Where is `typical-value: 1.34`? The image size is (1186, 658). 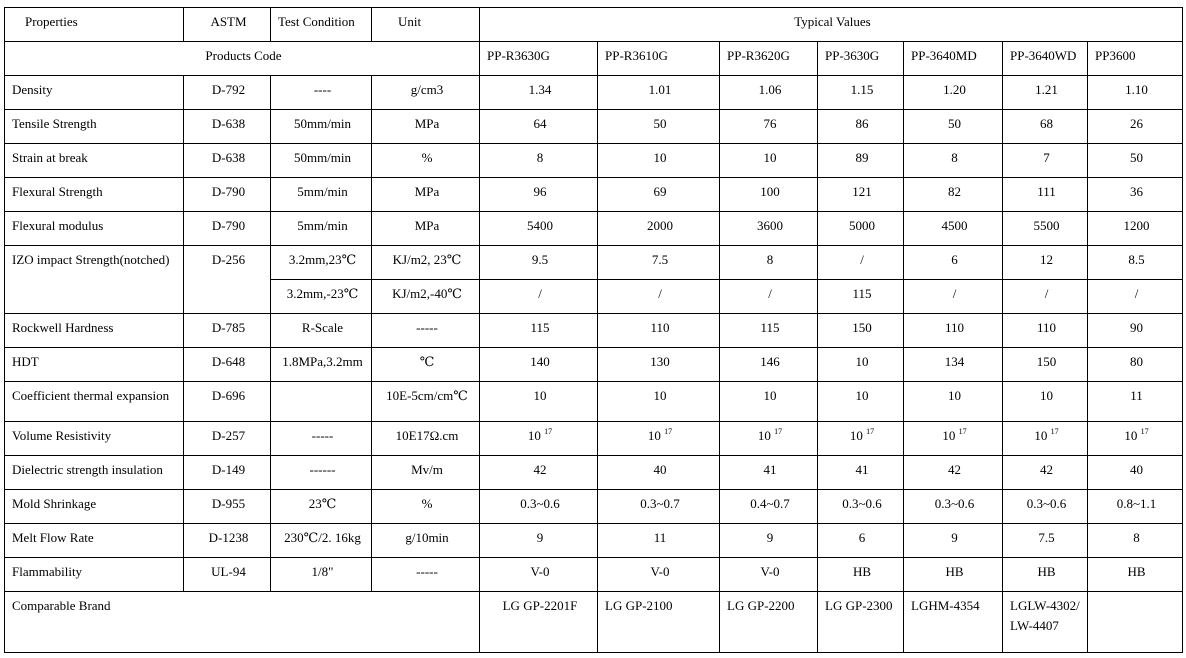
typical-value: 1.34 is located at coordinates (538, 92).